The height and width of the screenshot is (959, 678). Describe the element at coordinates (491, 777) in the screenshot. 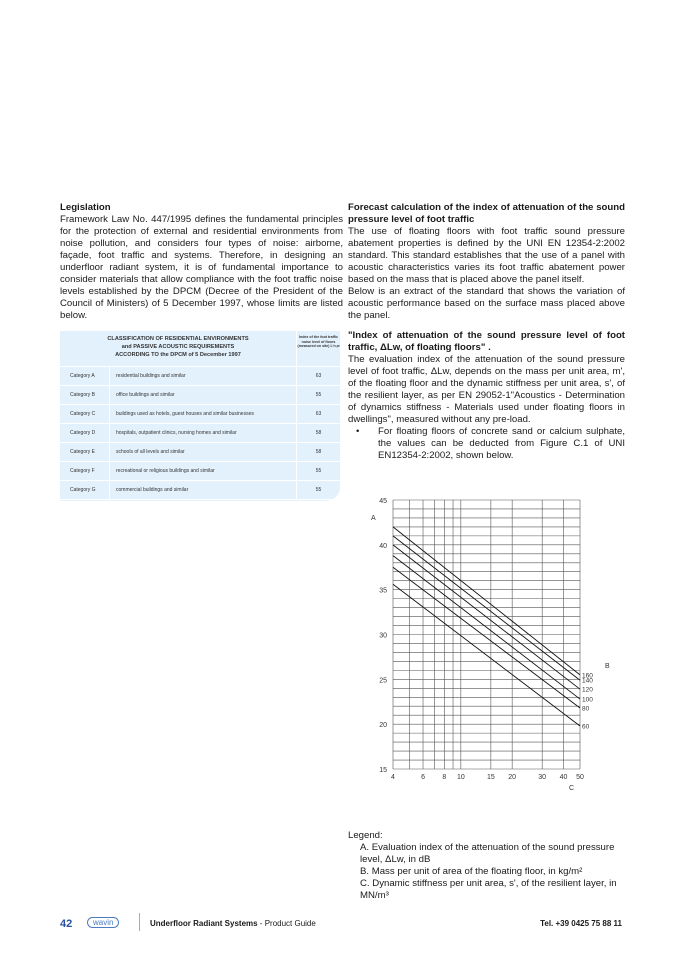

I see `x-tick-label: 15` at that location.